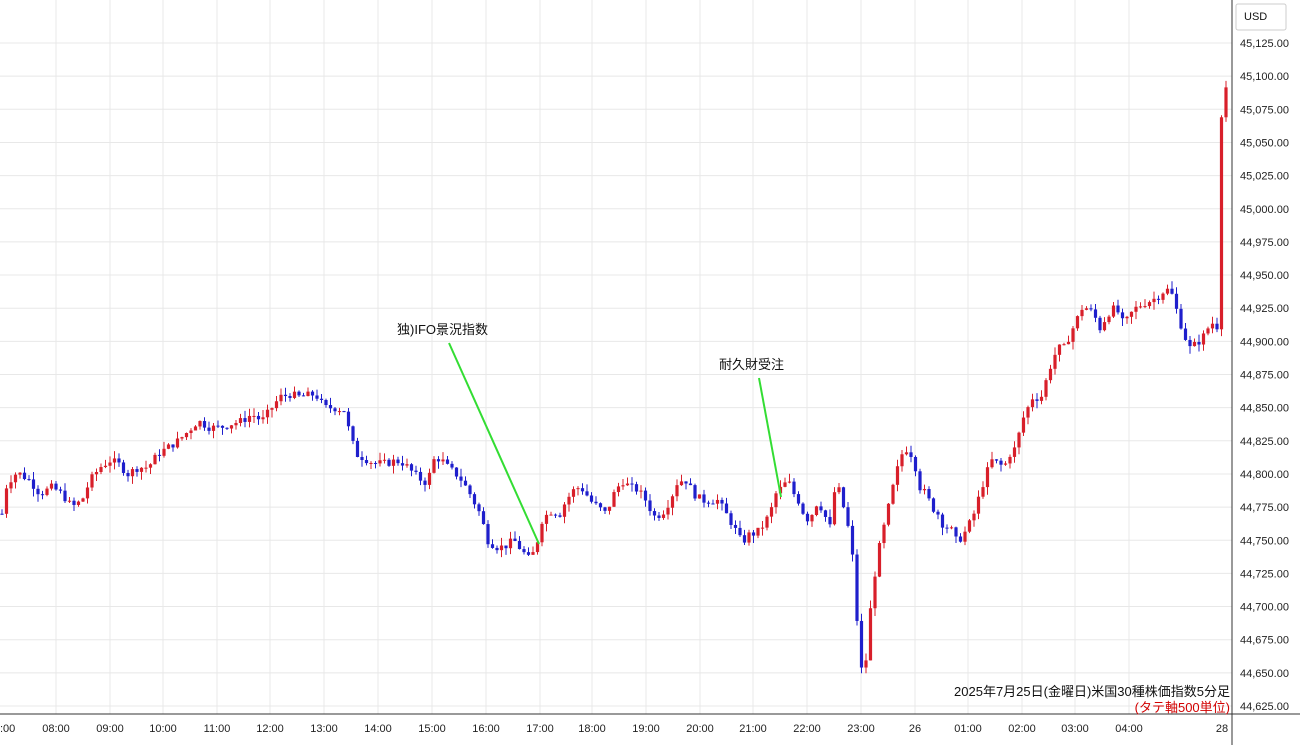 The image size is (1300, 745). What do you see at coordinates (494, 443) in the screenshot?
I see `annotation-line` at bounding box center [494, 443].